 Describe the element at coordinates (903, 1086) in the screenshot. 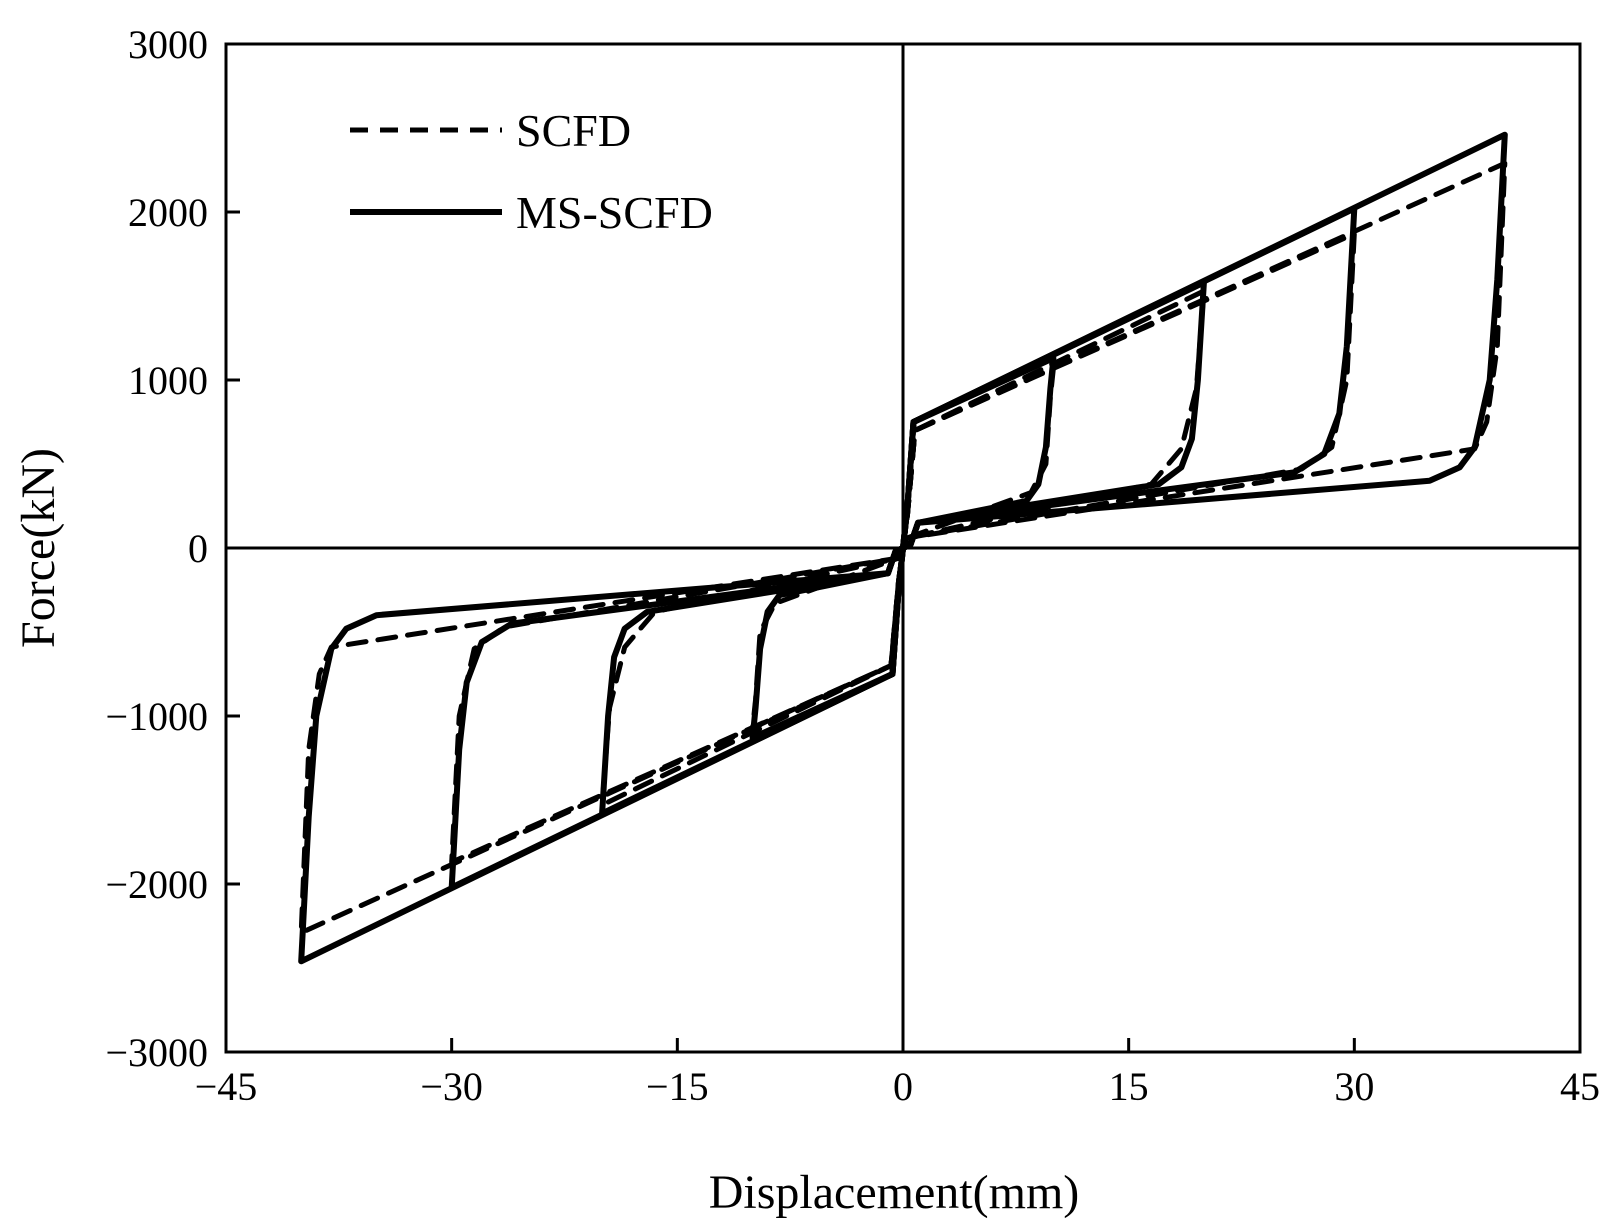

I see `x-tick-label: 0` at that location.